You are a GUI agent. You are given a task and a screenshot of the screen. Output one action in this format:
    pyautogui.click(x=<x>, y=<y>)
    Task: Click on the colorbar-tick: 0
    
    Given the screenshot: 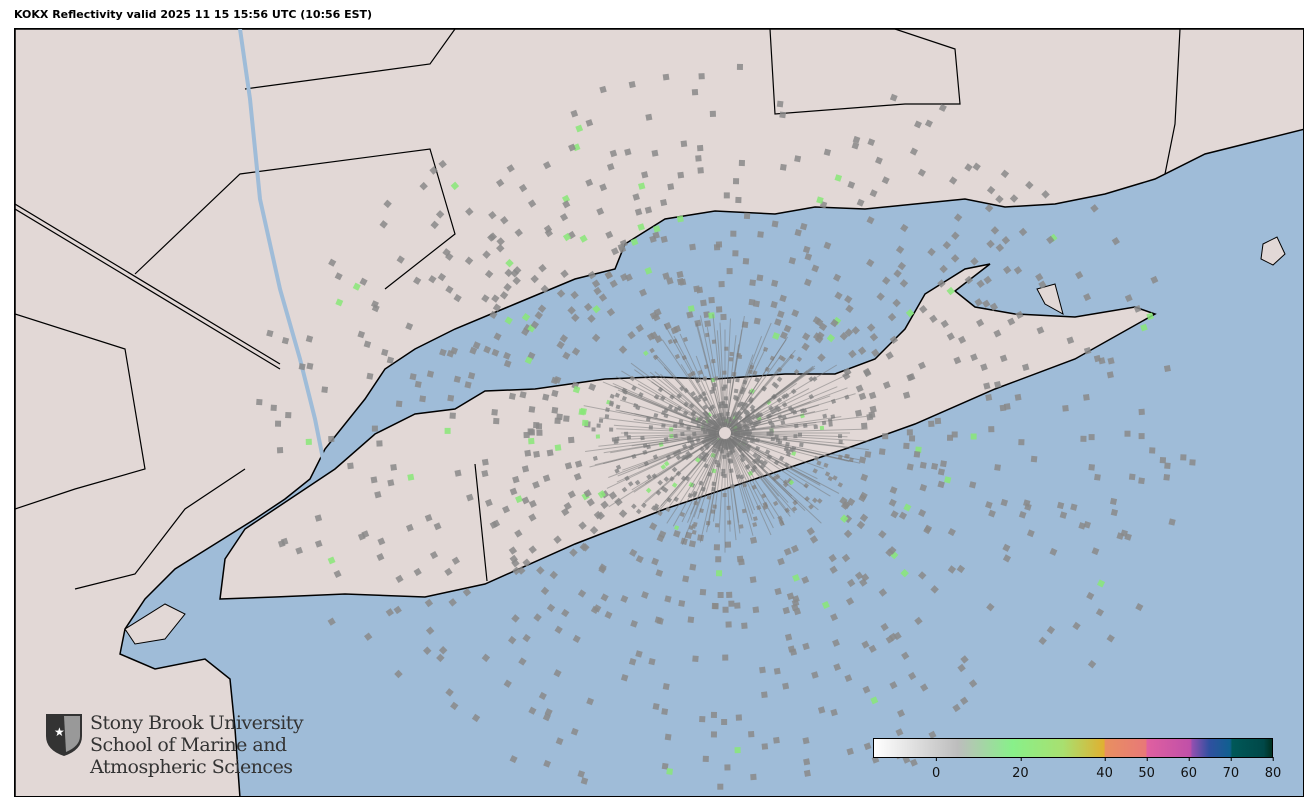 What is the action you would take?
    pyautogui.click(x=936, y=769)
    